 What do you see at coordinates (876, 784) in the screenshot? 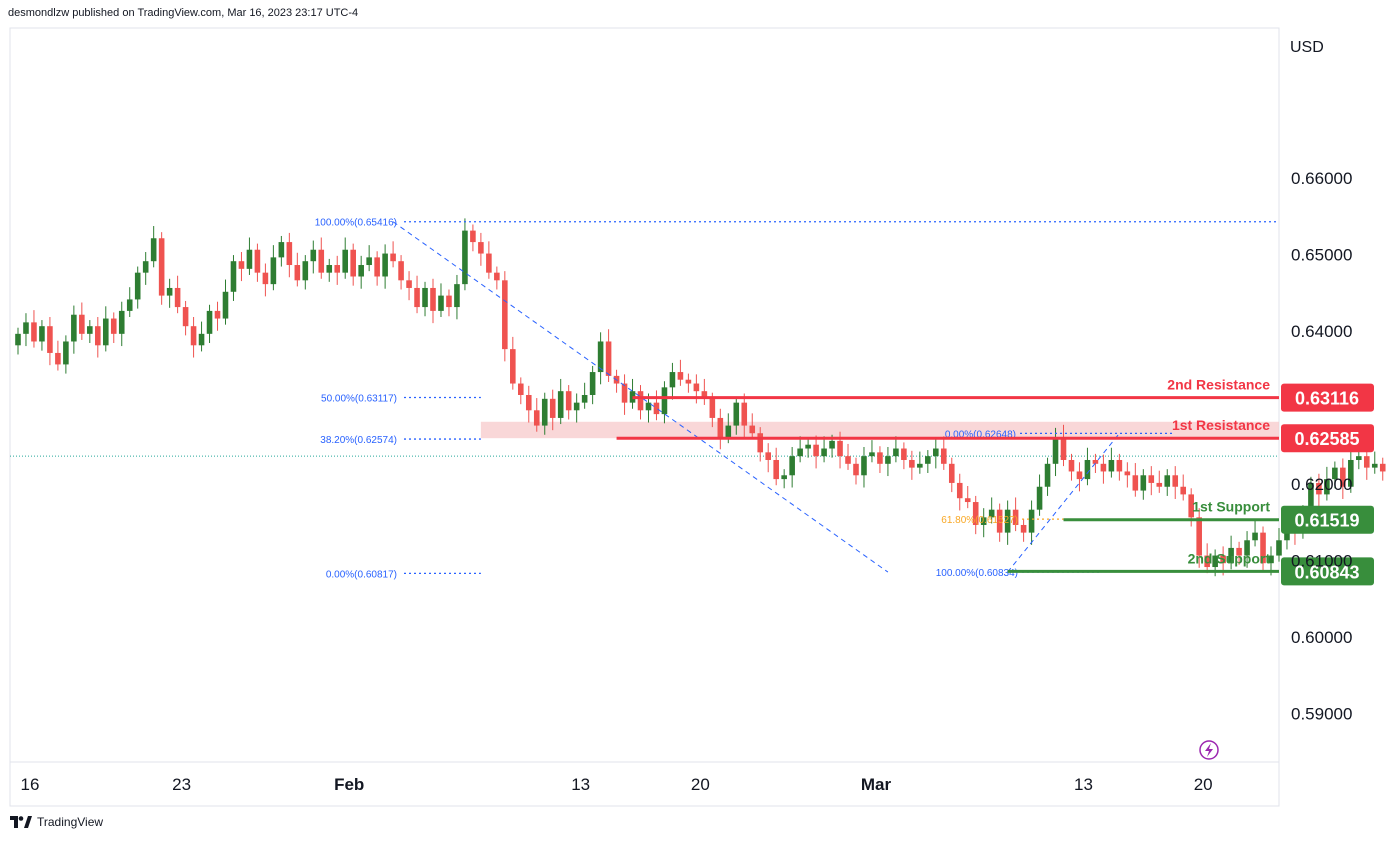
I see `x-tick-label: Mar` at bounding box center [876, 784].